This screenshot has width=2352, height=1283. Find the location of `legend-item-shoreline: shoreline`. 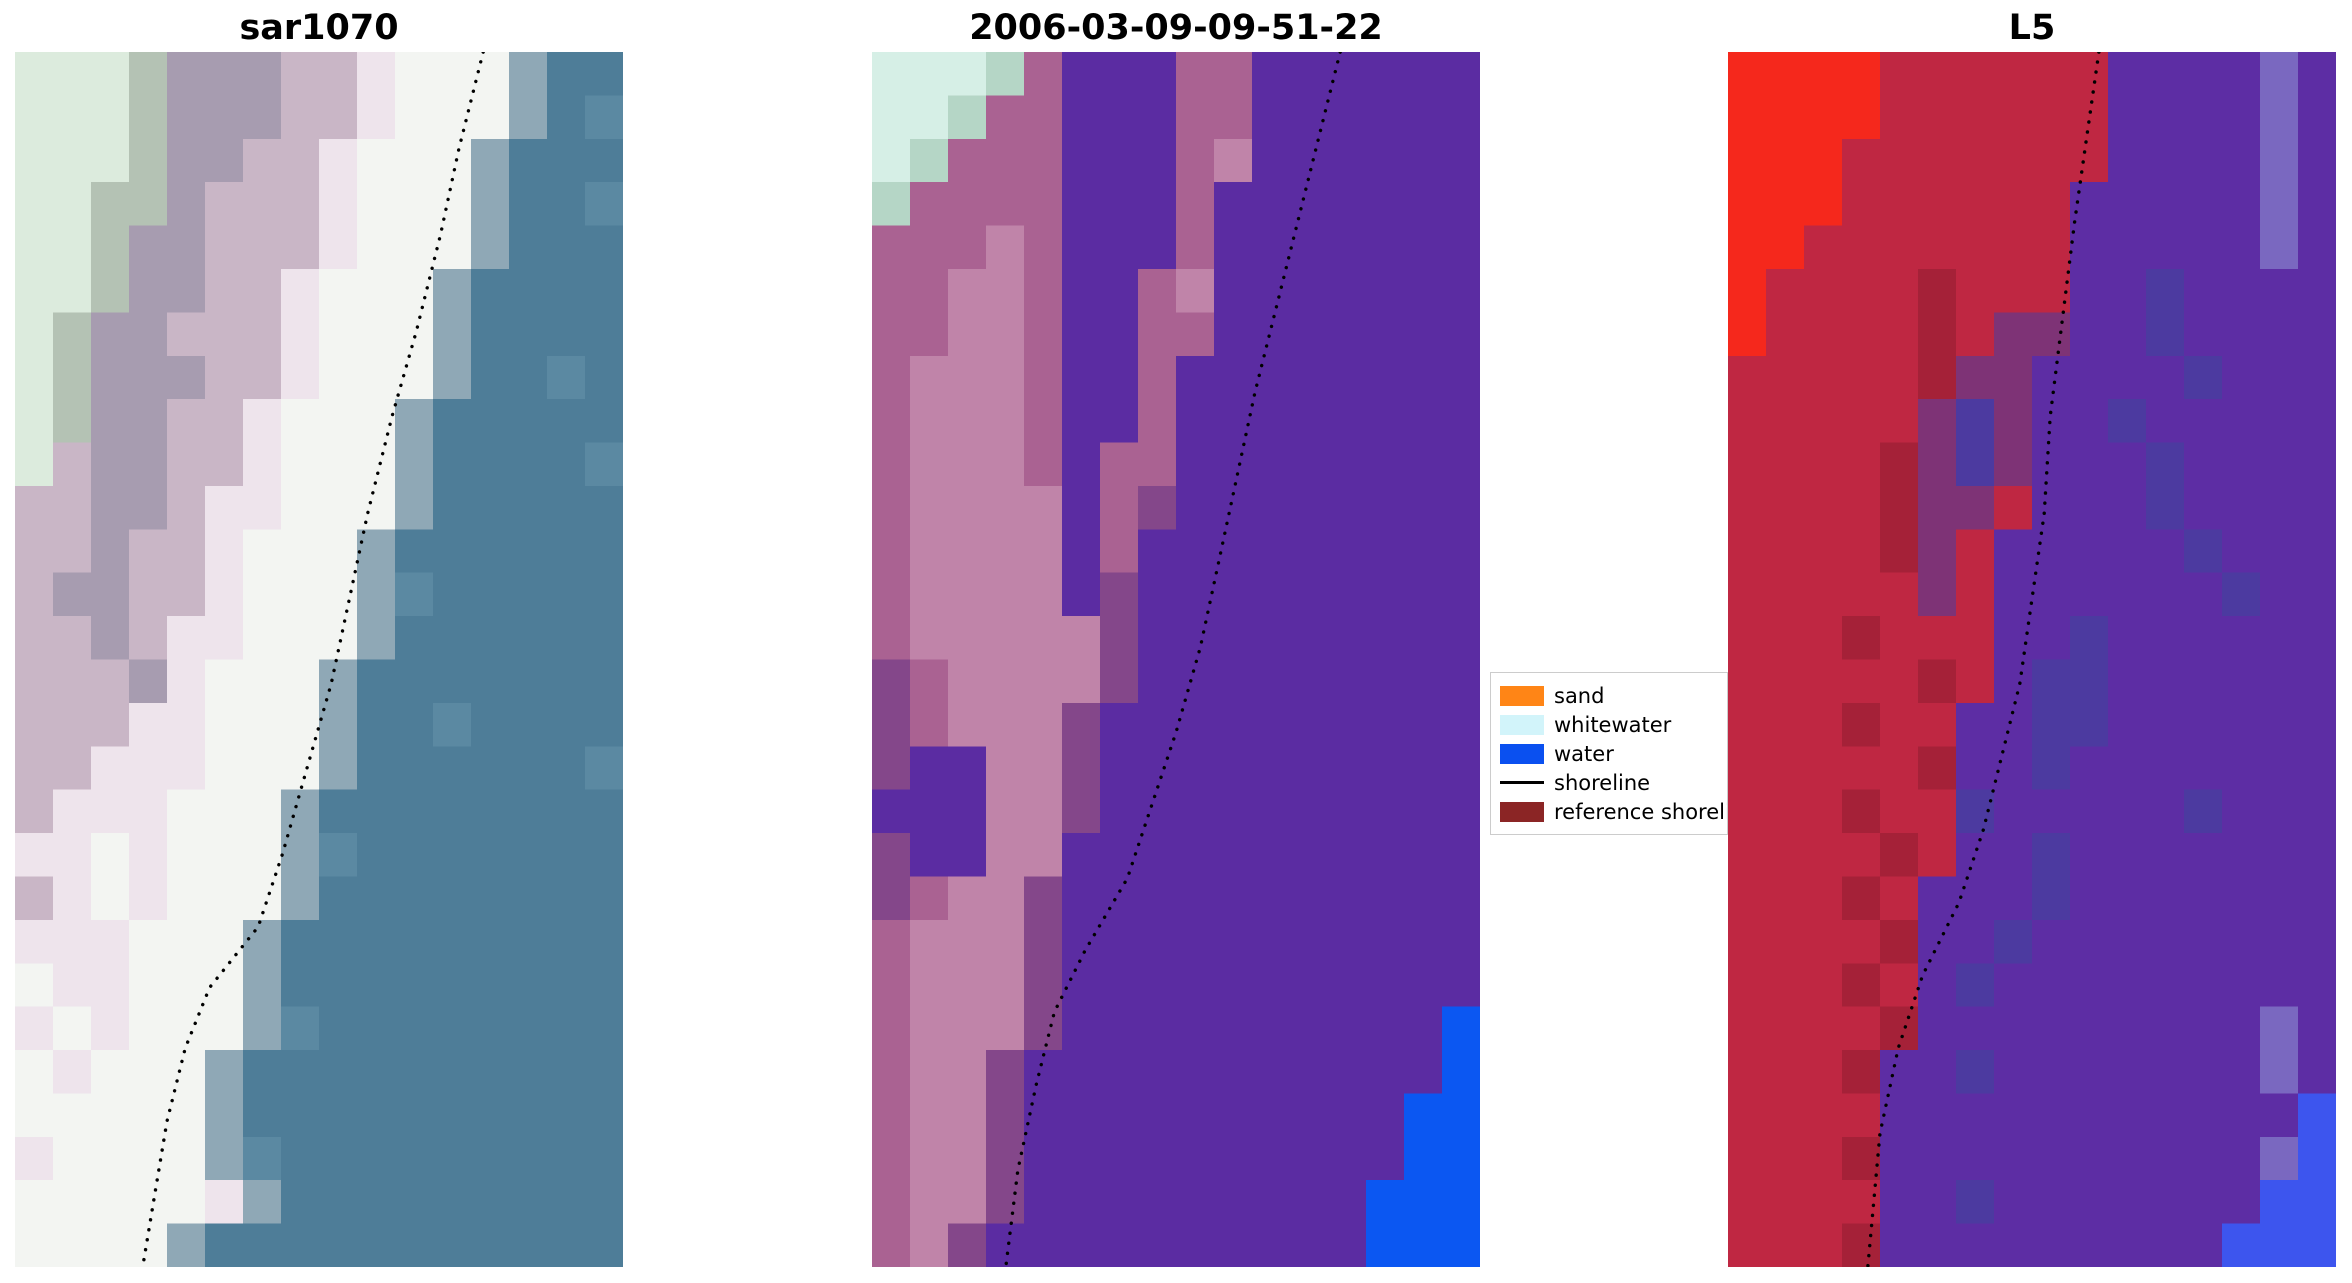

legend-item-shoreline: shoreline is located at coordinates (1613, 782).